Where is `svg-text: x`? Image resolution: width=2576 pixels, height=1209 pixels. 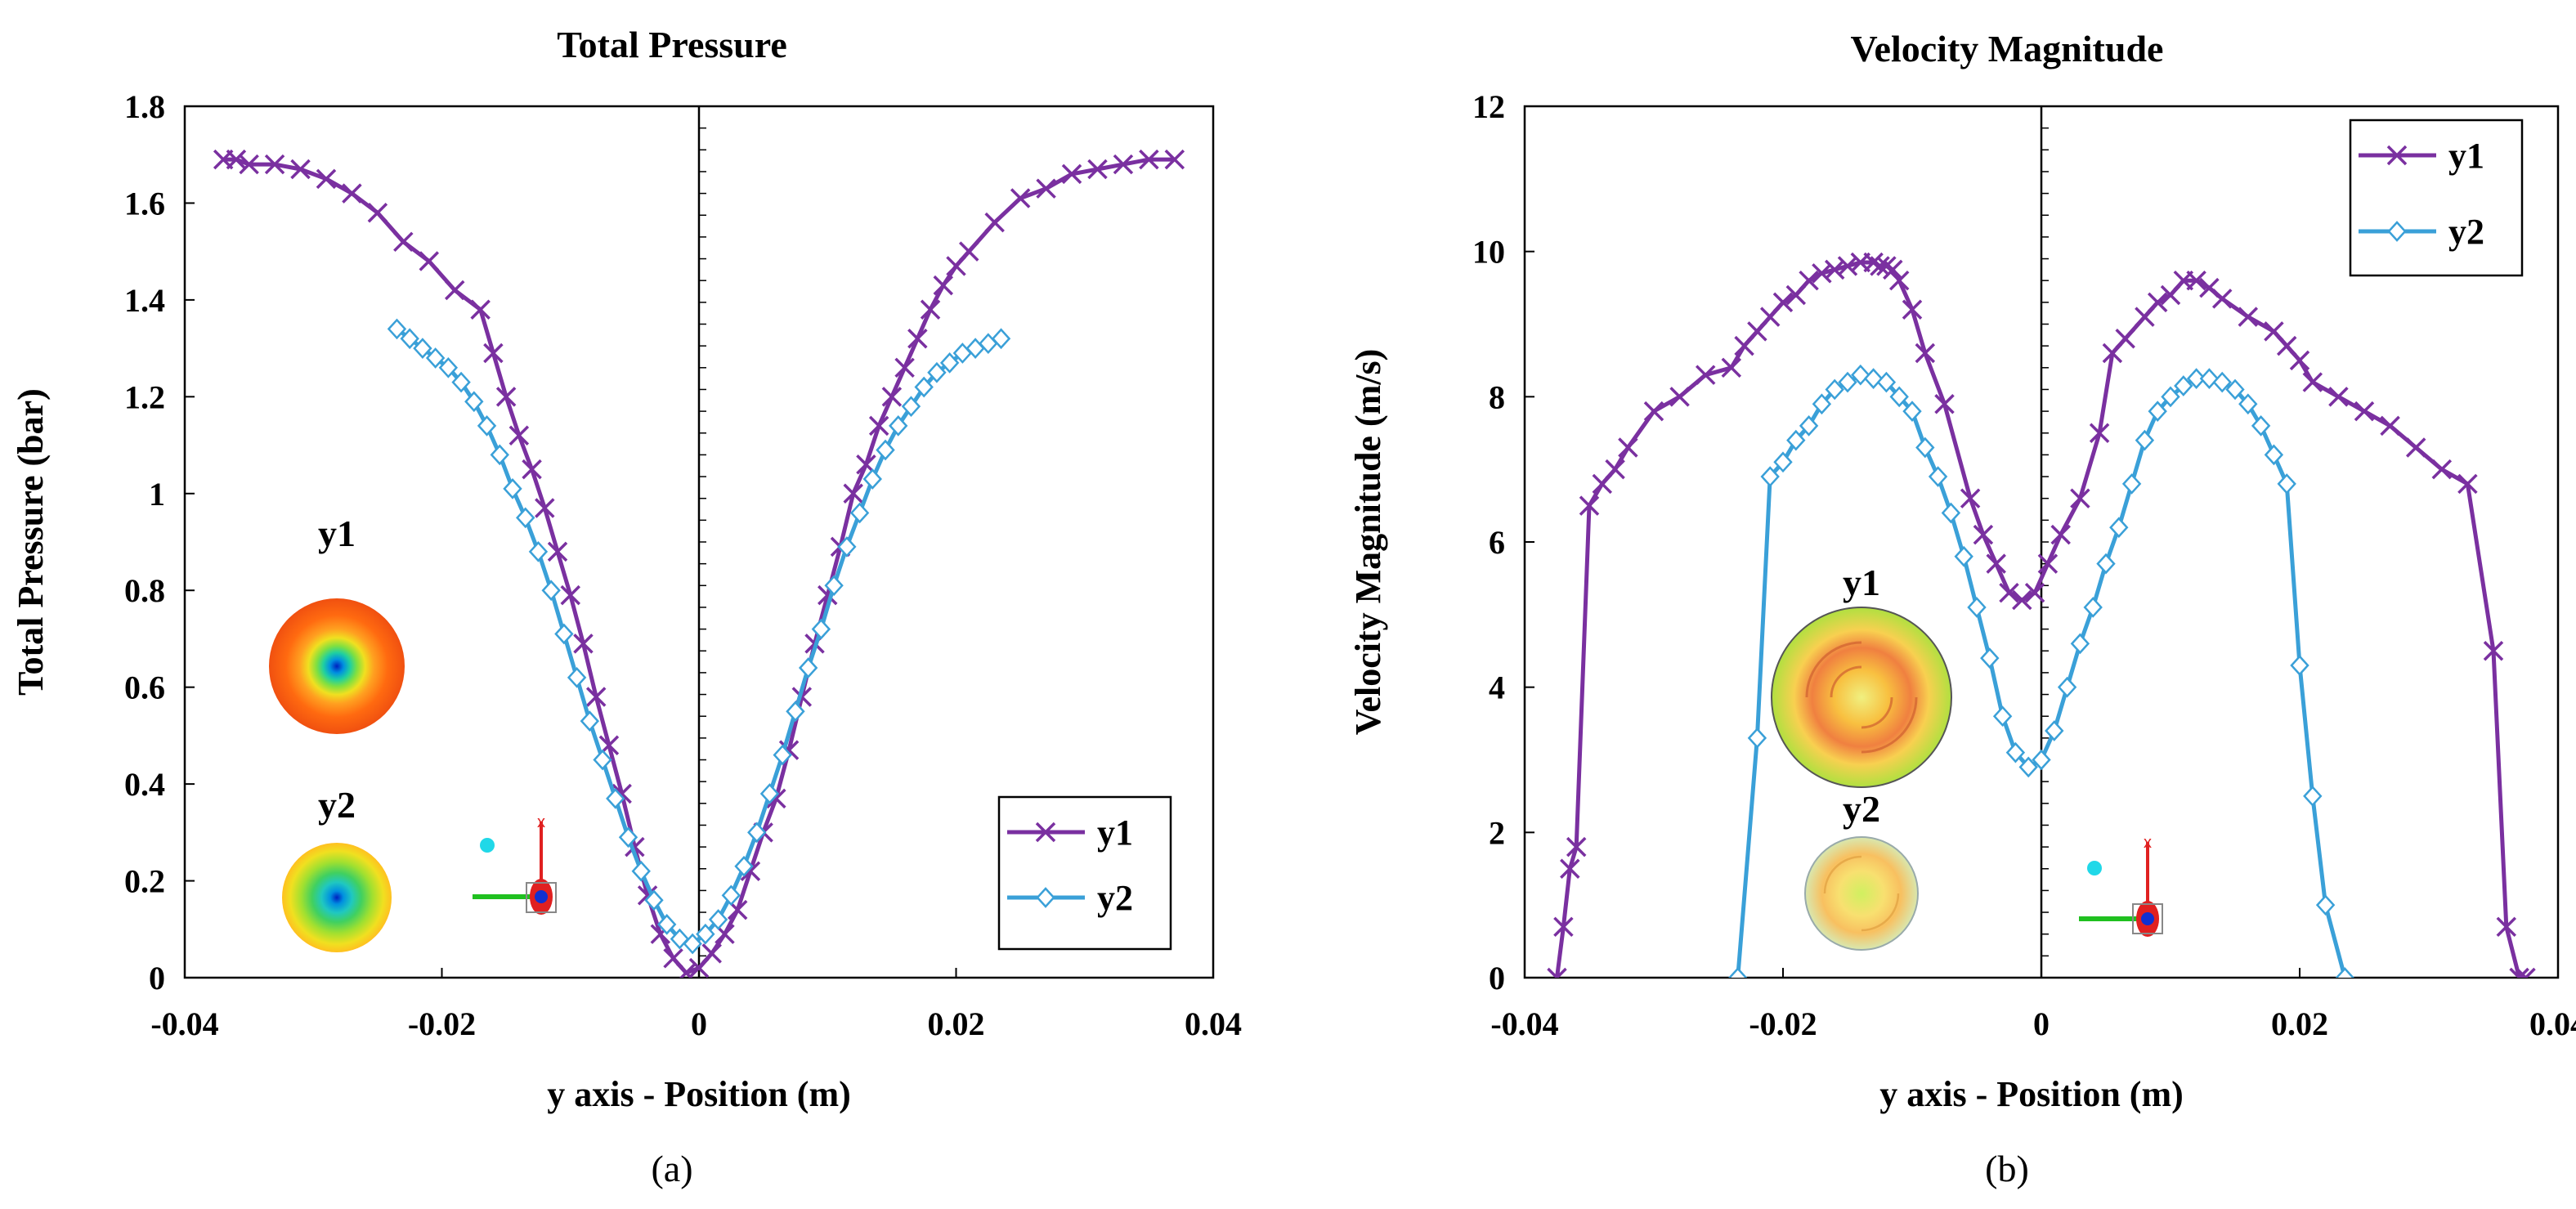
svg-text: x is located at coordinates (2148, 843).